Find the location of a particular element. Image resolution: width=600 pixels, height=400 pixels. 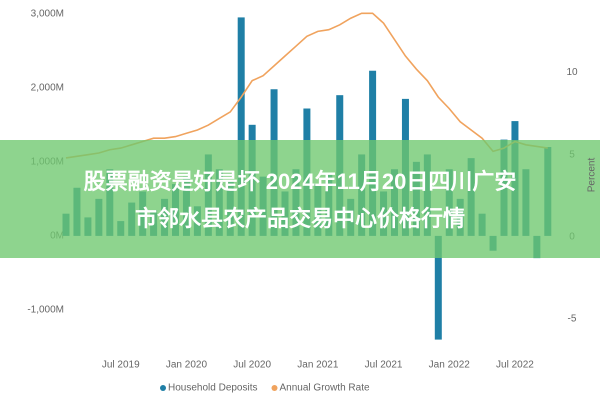

x-tick-label: Jan 2021 is located at coordinates (318, 365).